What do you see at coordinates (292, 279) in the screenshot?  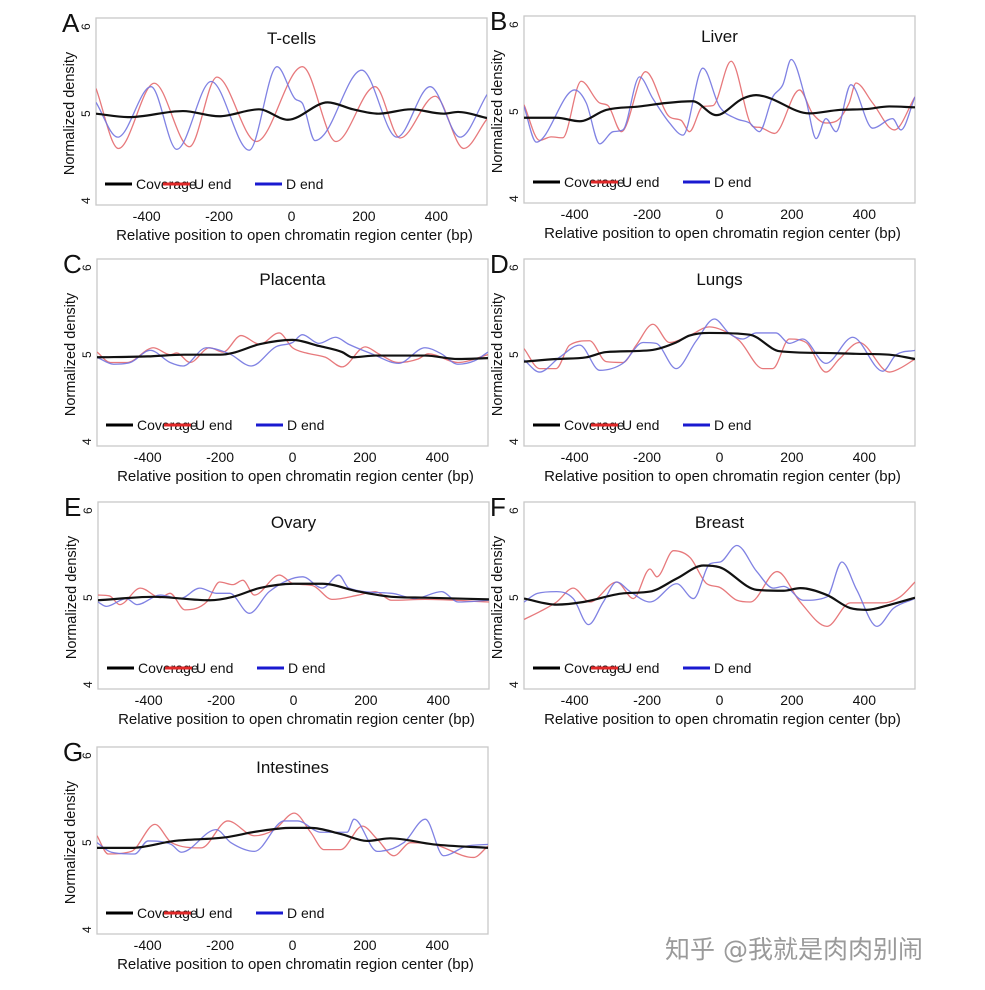 I see `chart-title: Placenta` at bounding box center [292, 279].